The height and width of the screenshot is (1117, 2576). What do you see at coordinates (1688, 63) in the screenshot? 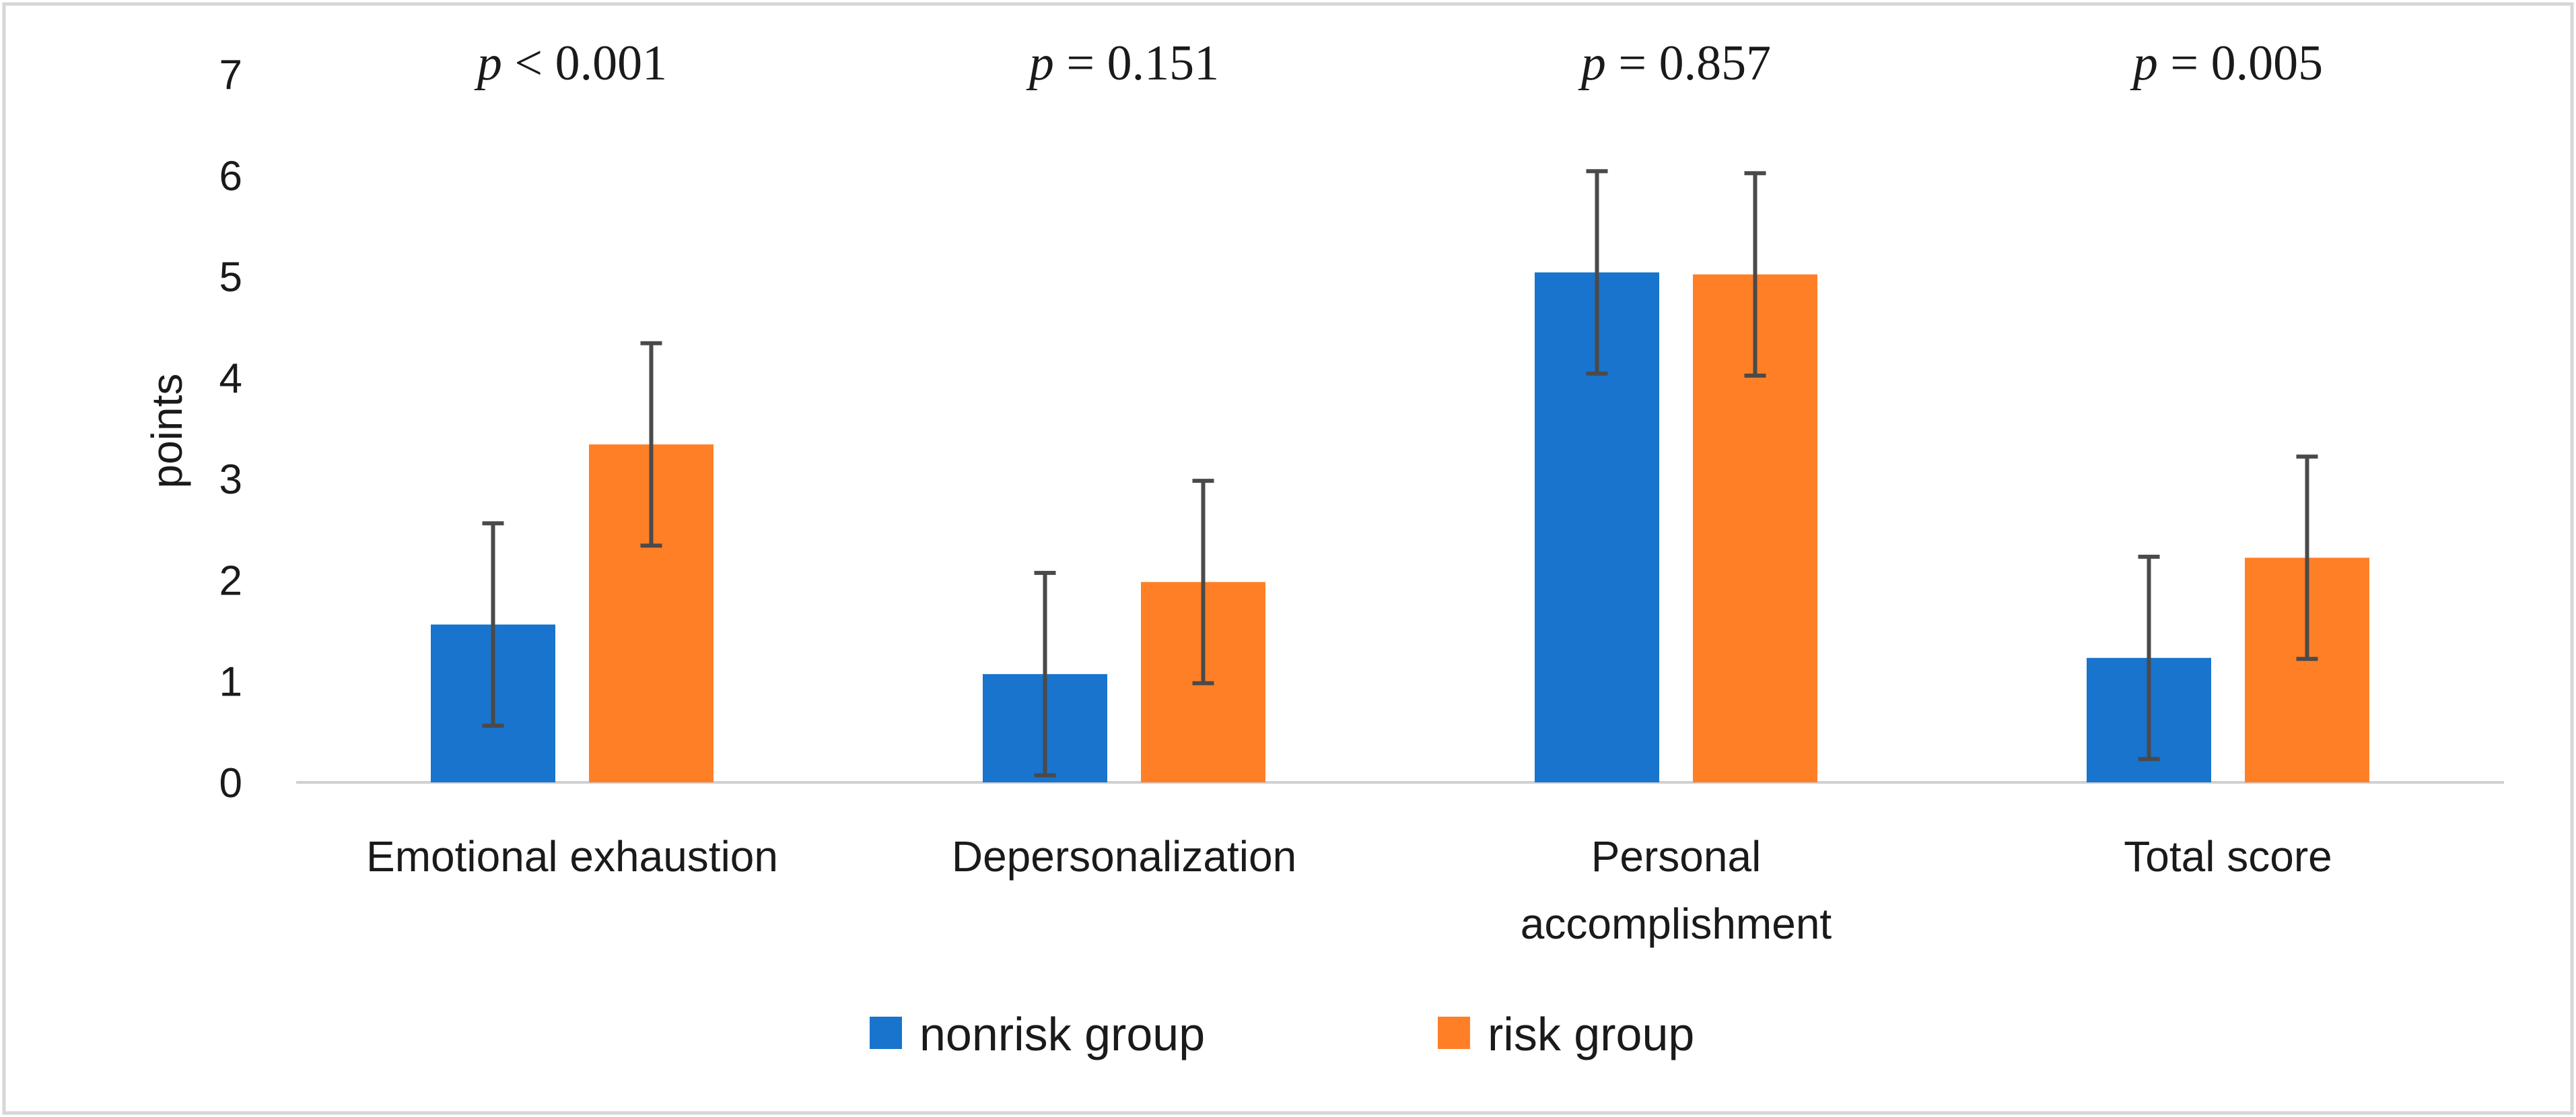
I see `p-value-text: = 0.857` at bounding box center [1688, 63].